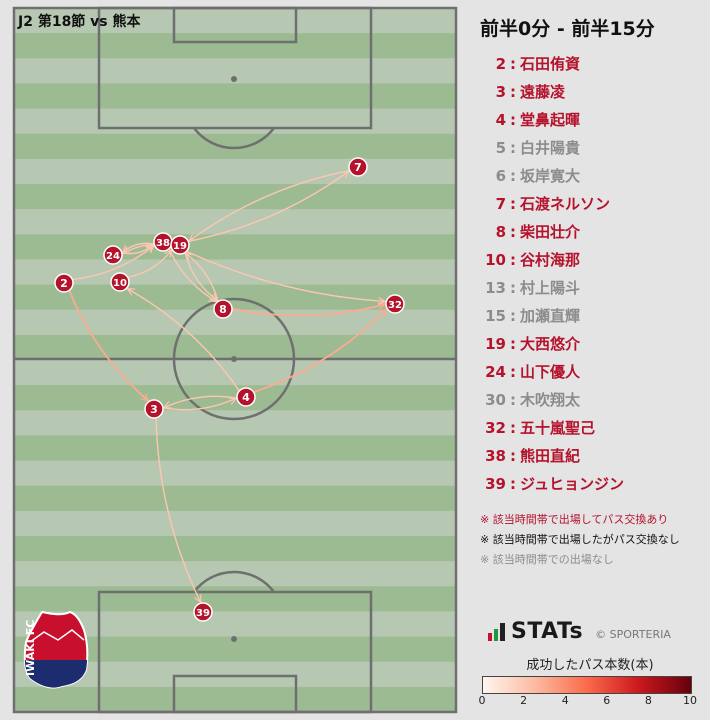 This screenshot has width=710, height=720. I want to click on brand: STATs © SPORTERIA, so click(579, 631).